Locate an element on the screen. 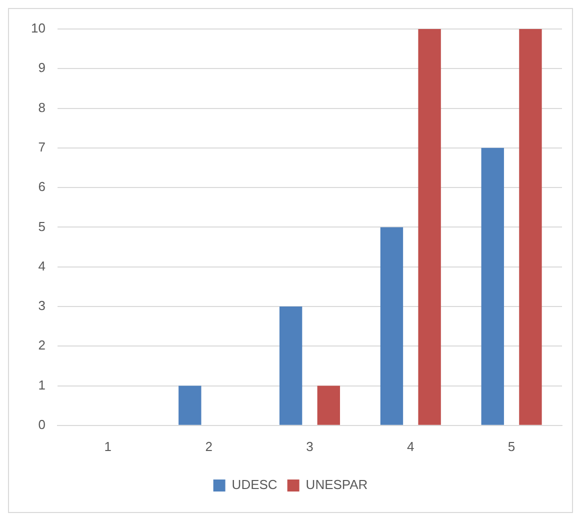 This screenshot has height=521, width=581. y-tick-label: 2 is located at coordinates (42, 345).